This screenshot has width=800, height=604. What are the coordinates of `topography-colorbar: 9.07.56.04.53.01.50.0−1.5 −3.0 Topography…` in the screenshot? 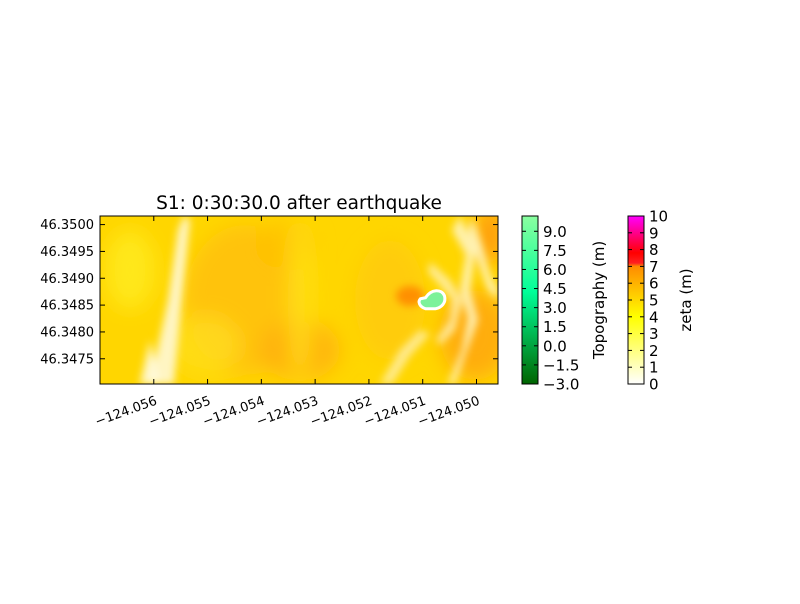 It's located at (564, 304).